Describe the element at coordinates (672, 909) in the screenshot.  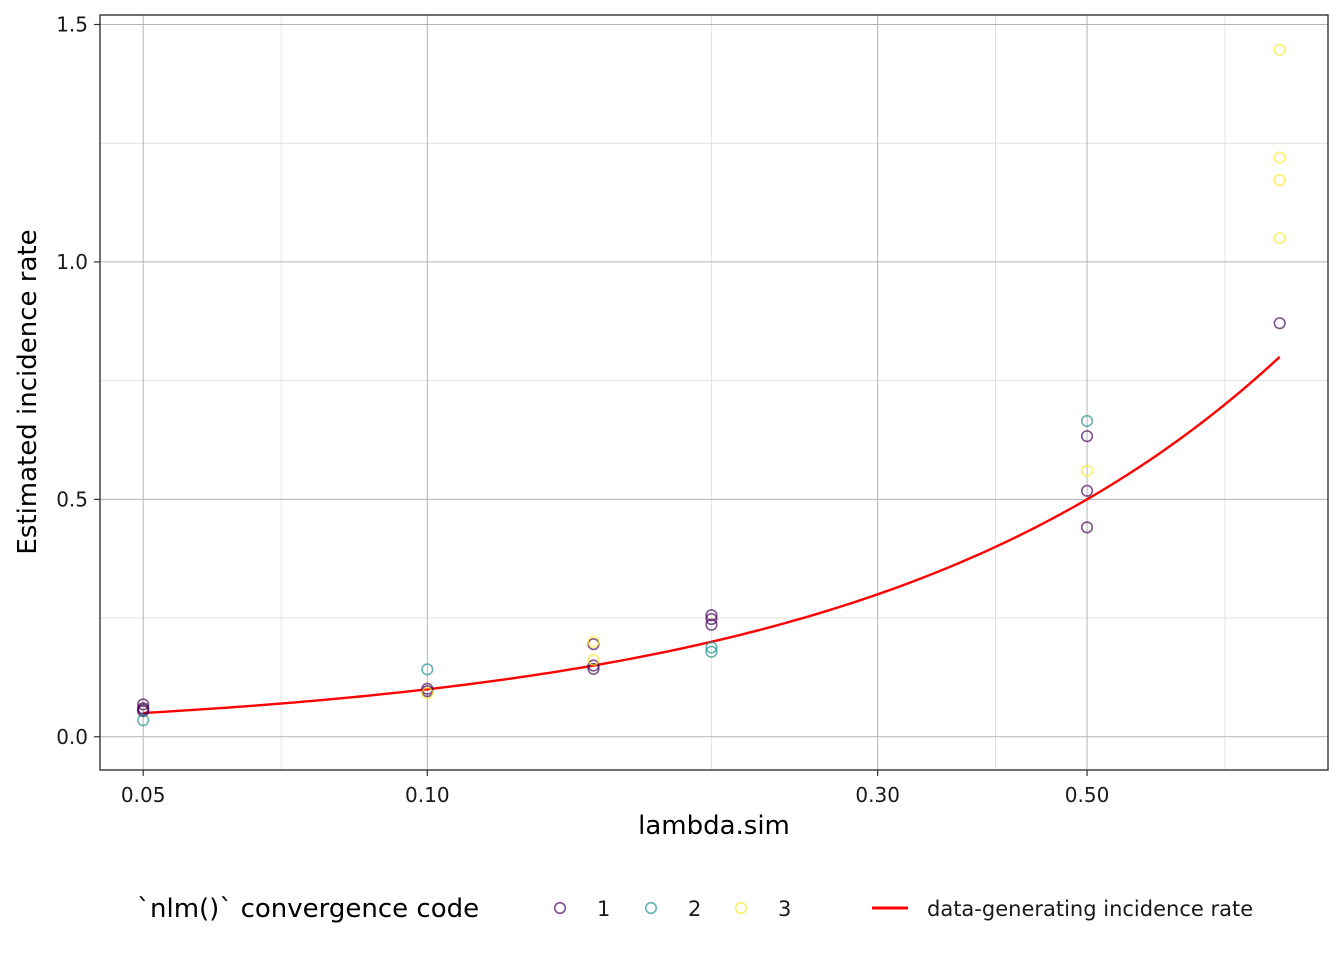
I see `legend-series: 1 2 3` at that location.